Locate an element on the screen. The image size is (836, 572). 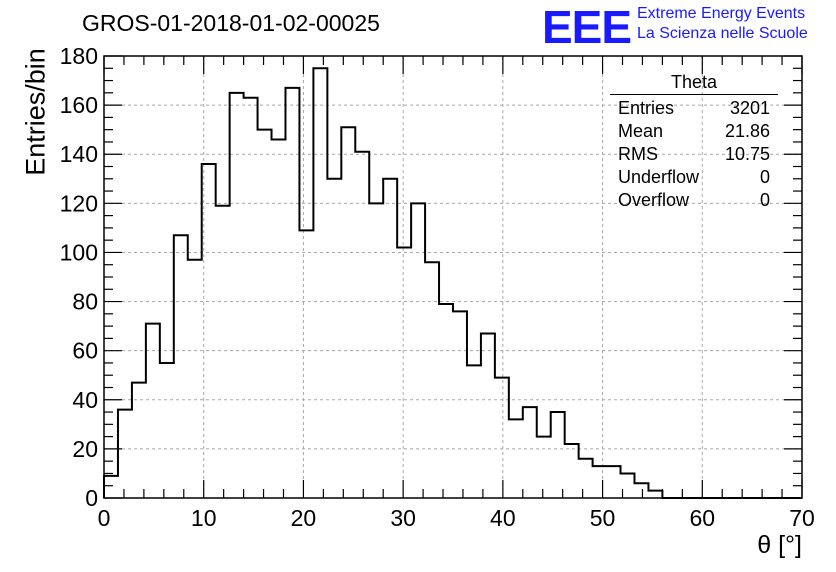
y-tick-label: 40 is located at coordinates (85, 400).